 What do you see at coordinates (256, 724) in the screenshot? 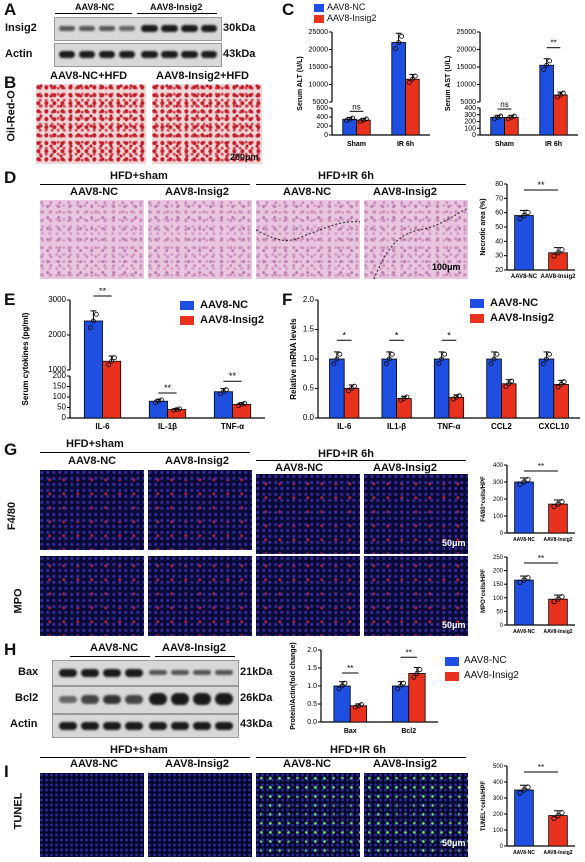
I see `kda-label: 43kDa` at bounding box center [256, 724].